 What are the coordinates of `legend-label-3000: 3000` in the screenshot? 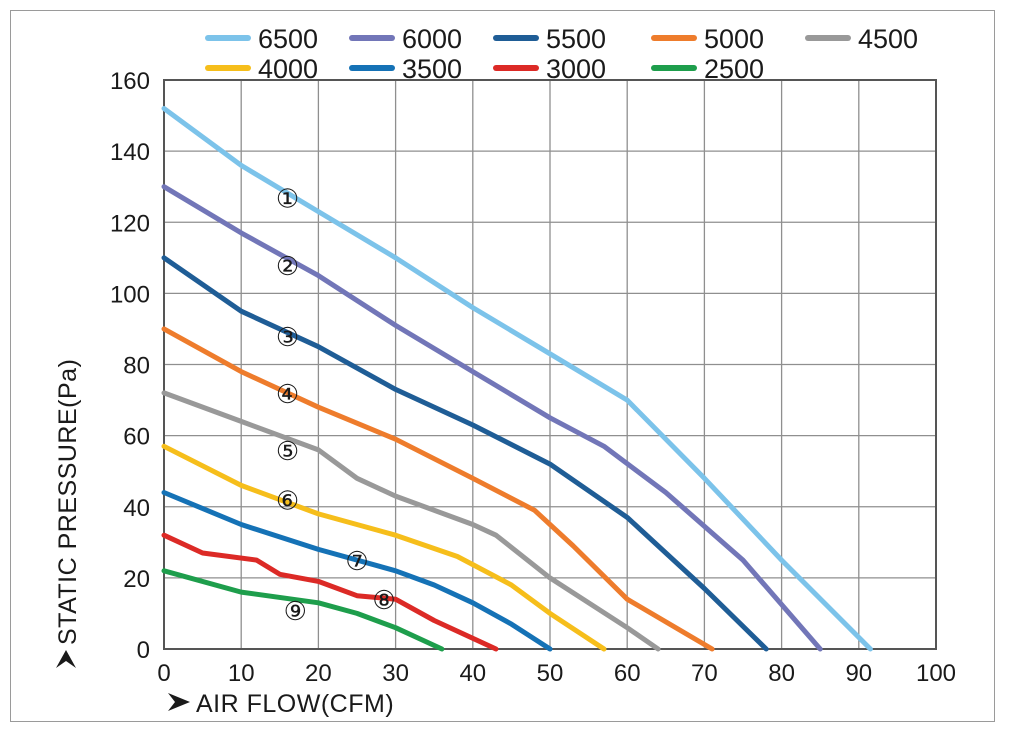 It's located at (576, 69).